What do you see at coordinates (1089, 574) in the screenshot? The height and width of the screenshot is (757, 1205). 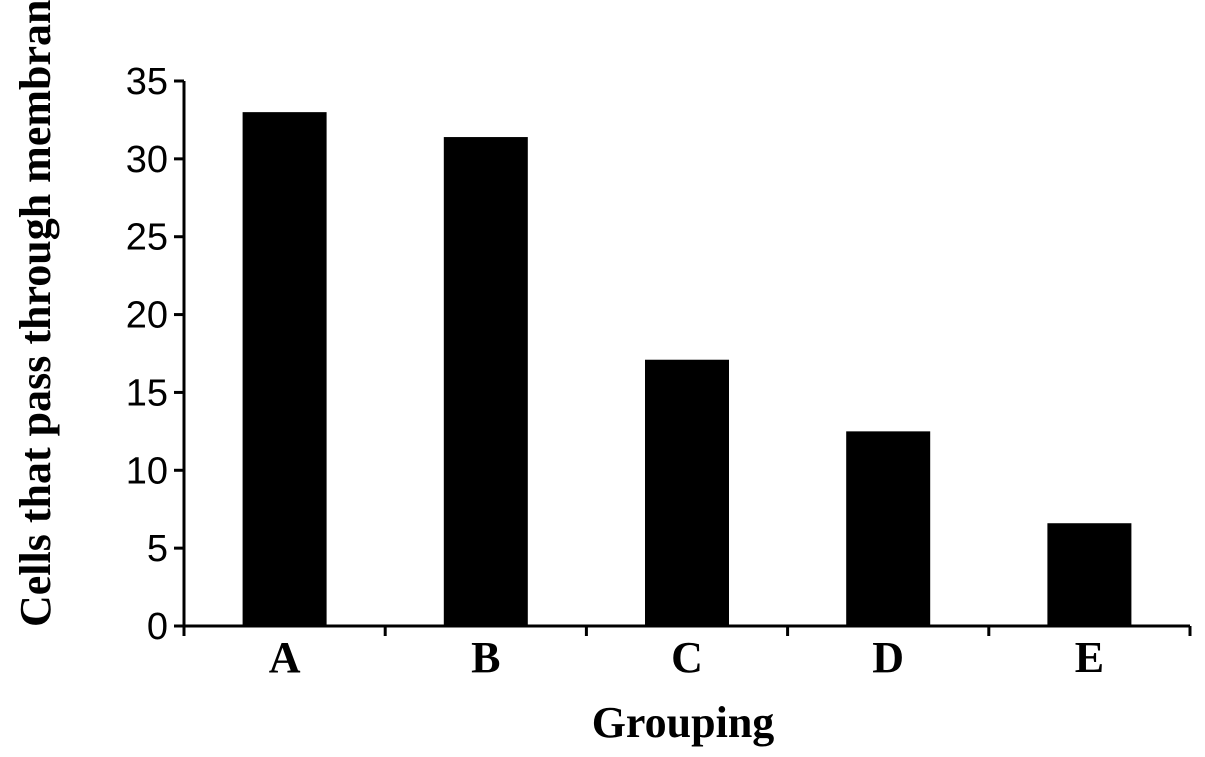 I see `bar-e` at bounding box center [1089, 574].